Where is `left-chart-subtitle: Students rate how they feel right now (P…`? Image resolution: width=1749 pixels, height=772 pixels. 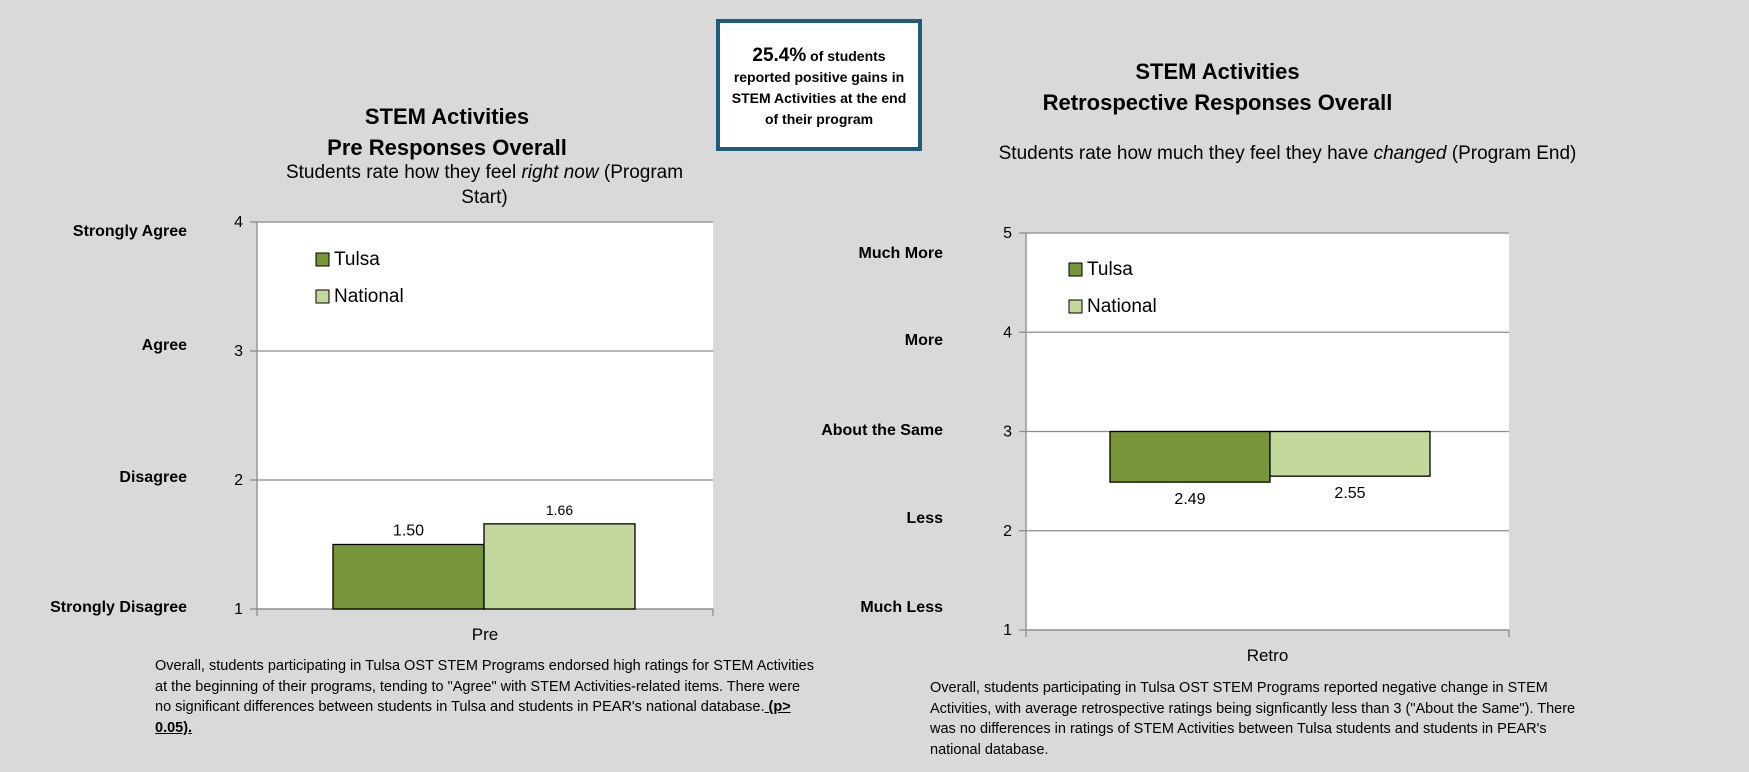 left-chart-subtitle: Students rate how they feel right now (P… is located at coordinates (484, 185).